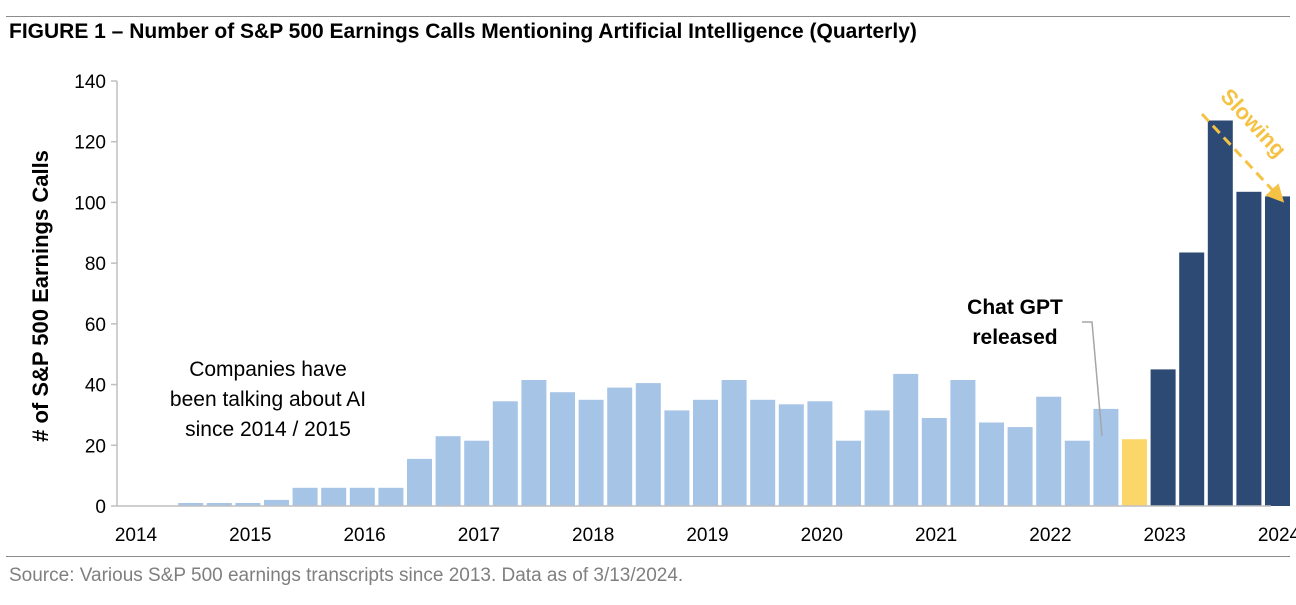  What do you see at coordinates (250, 535) in the screenshot?
I see `x-tick-label-2015: 2015` at bounding box center [250, 535].